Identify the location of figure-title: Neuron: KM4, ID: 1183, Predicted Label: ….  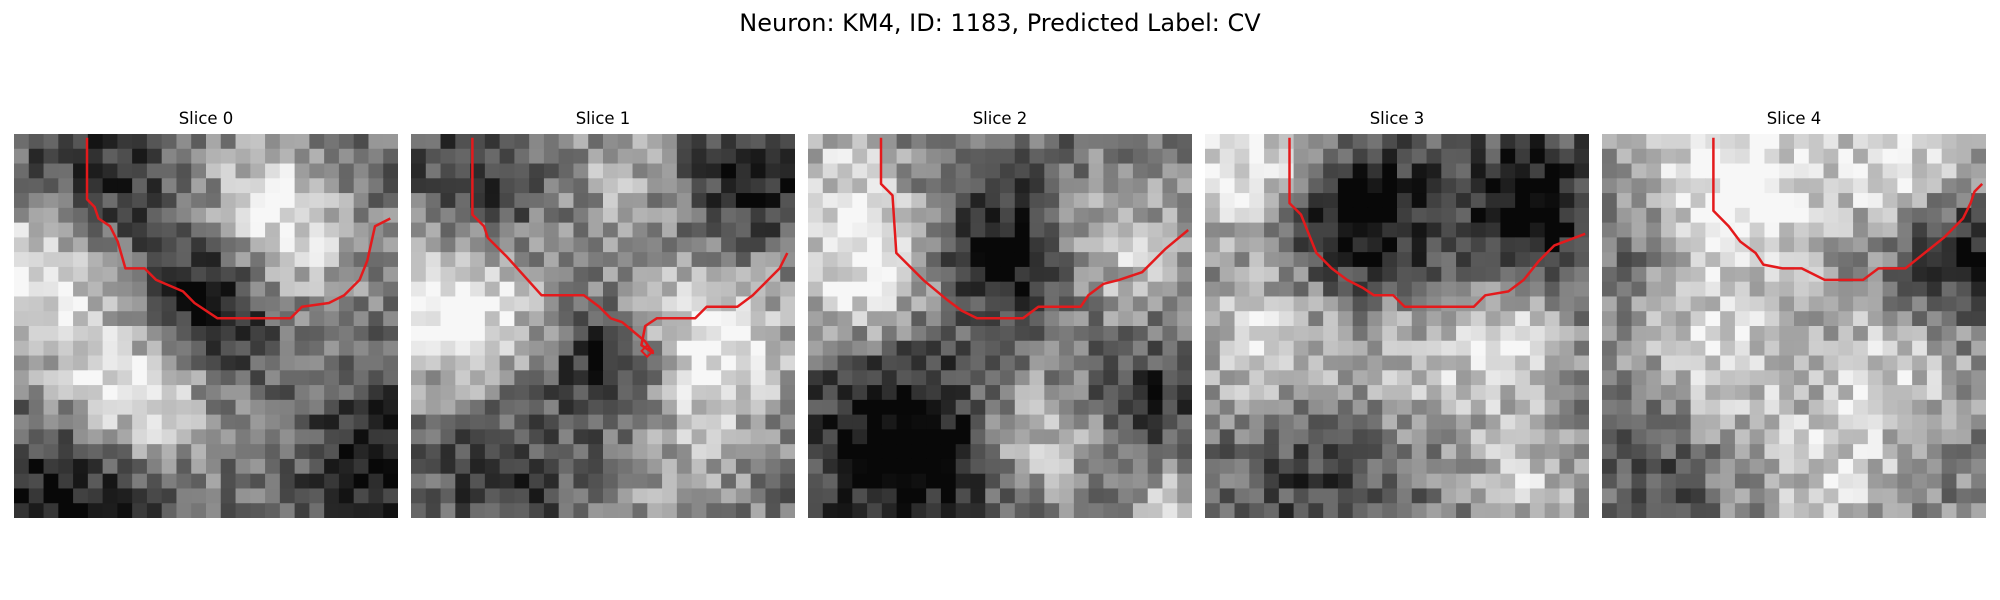
(1000, 23).